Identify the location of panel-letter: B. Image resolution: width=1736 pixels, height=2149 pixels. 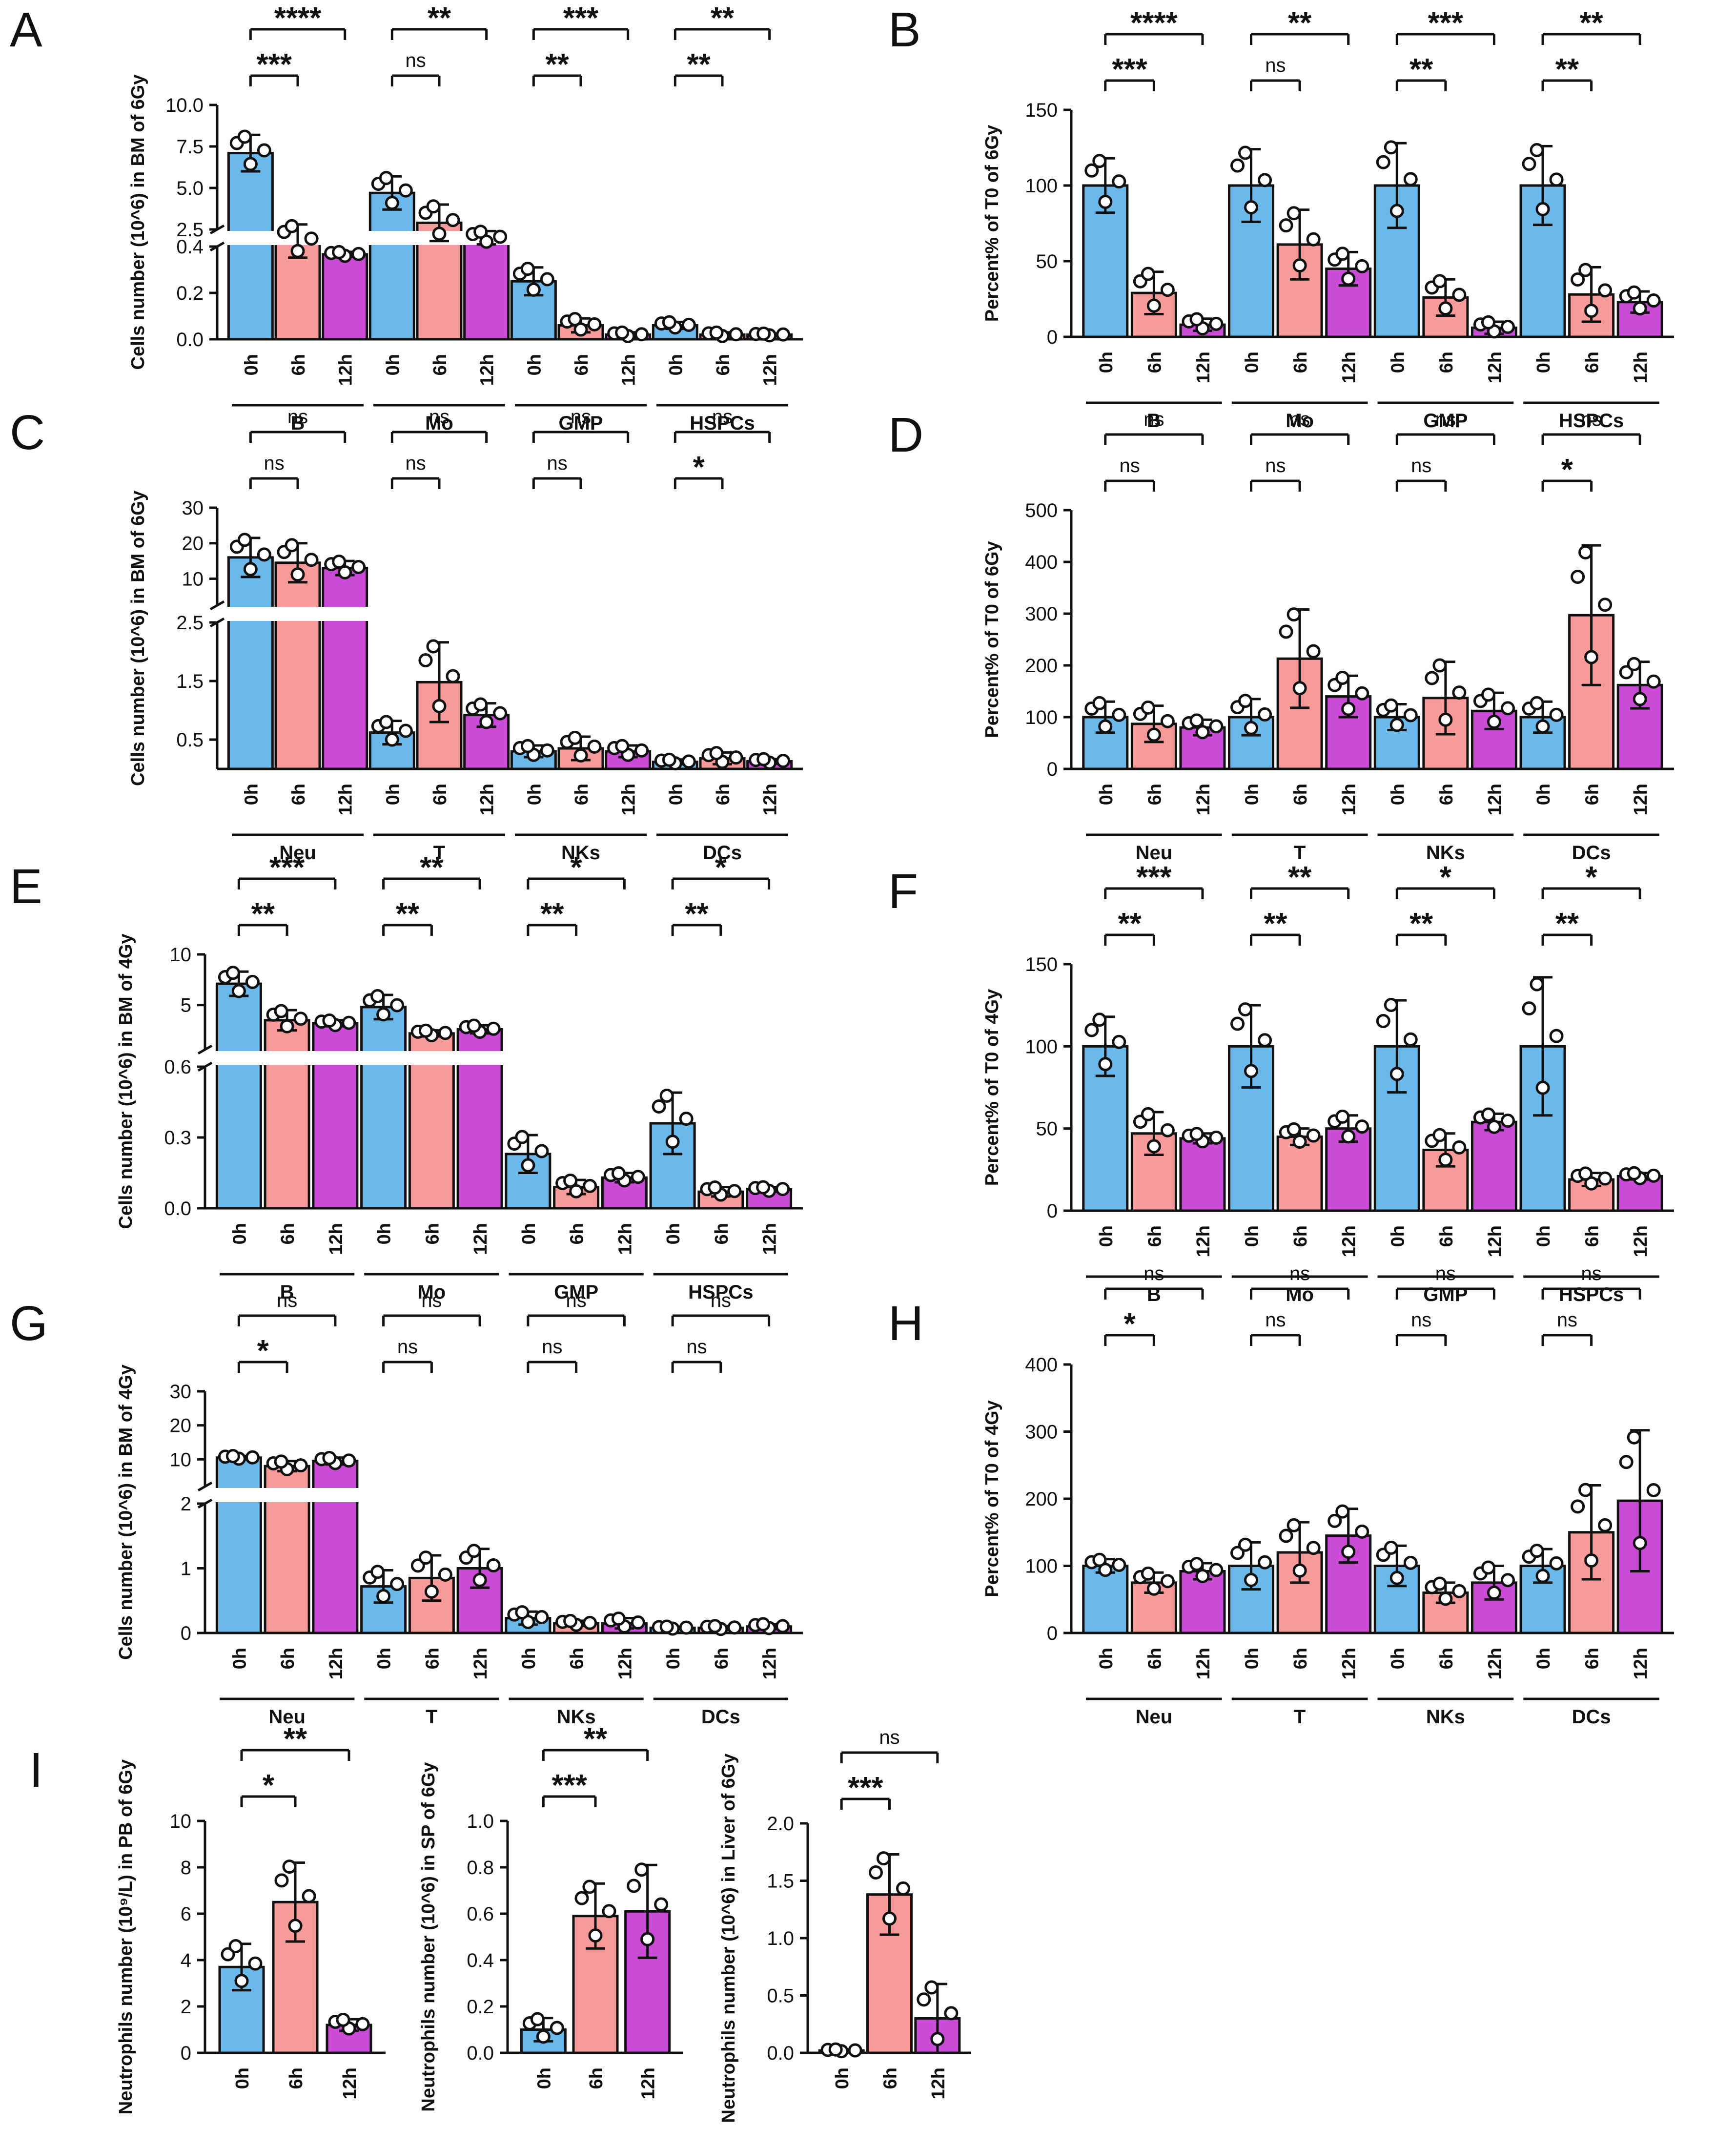
(904, 29).